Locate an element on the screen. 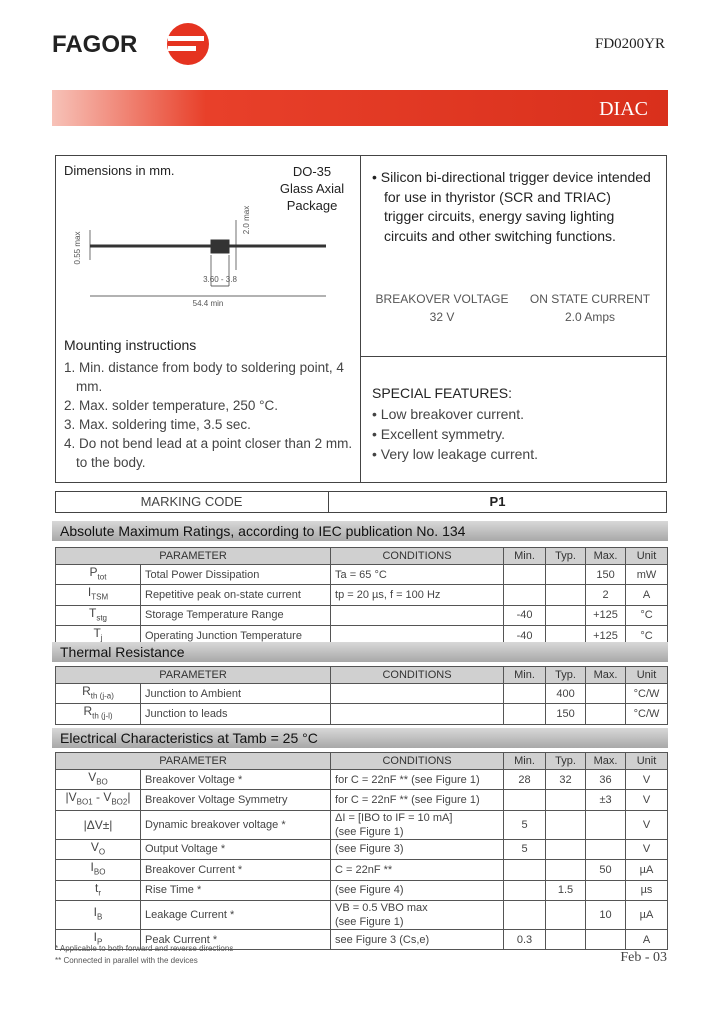 This screenshot has width=720, height=1012. condition-line: tp = 20 µs, f = 100 Hz is located at coordinates (388, 595).